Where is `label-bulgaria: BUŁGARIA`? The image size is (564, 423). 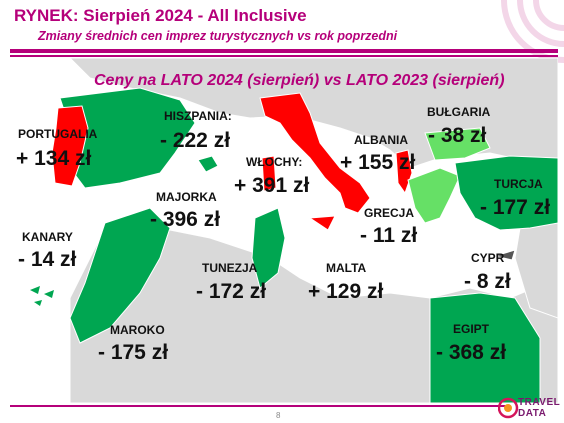
label-bulgaria: BUŁGARIA is located at coordinates (459, 112).